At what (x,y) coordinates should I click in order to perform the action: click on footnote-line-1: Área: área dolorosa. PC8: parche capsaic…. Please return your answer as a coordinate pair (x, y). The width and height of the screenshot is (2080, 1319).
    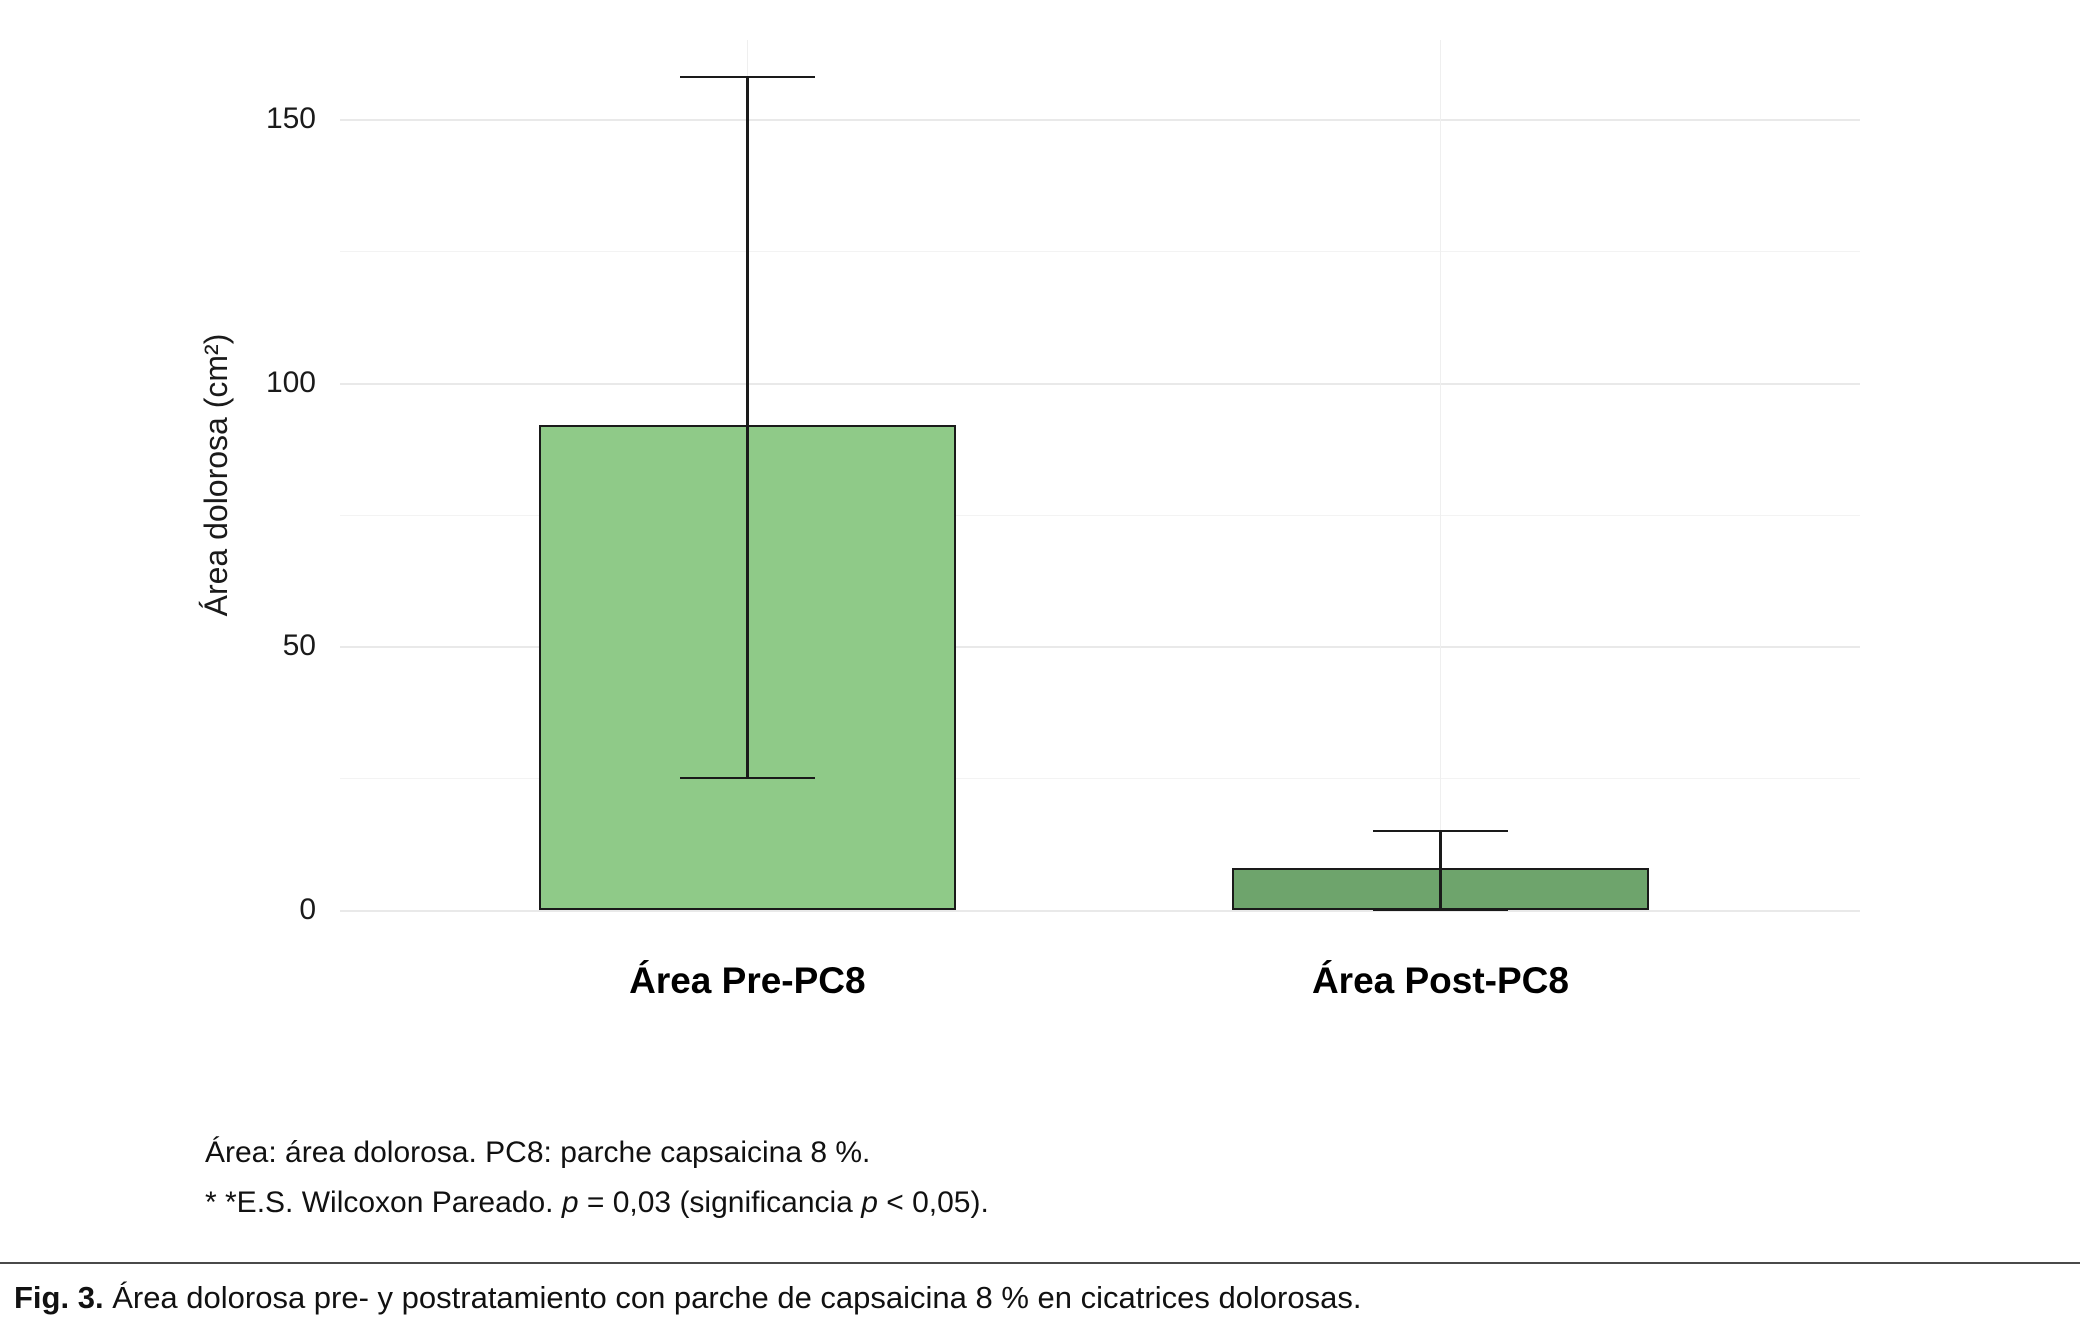
    Looking at the image, I should click on (538, 1152).